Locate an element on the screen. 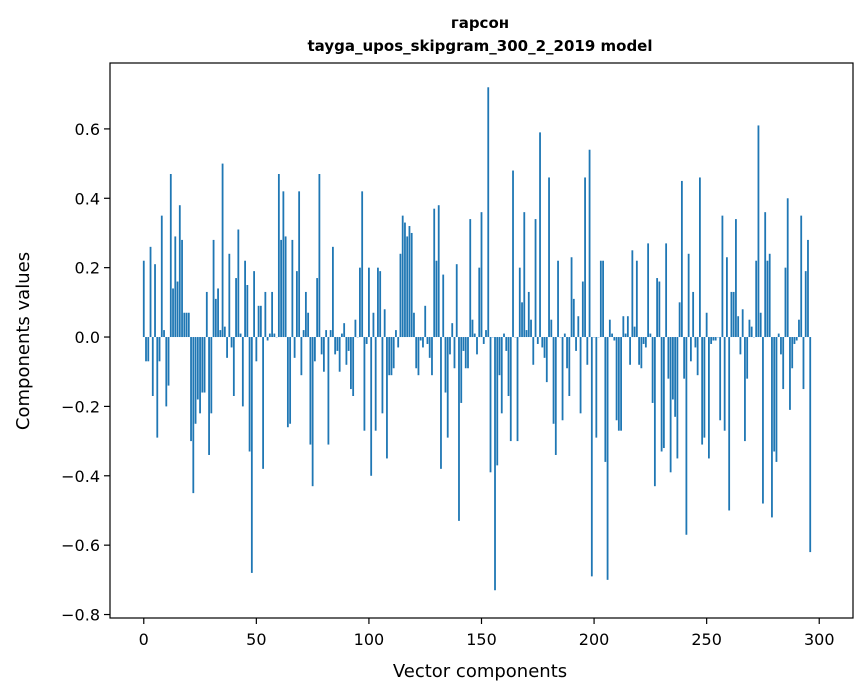 The width and height of the screenshot is (867, 696). x-tick-label: 100 is located at coordinates (369, 639).